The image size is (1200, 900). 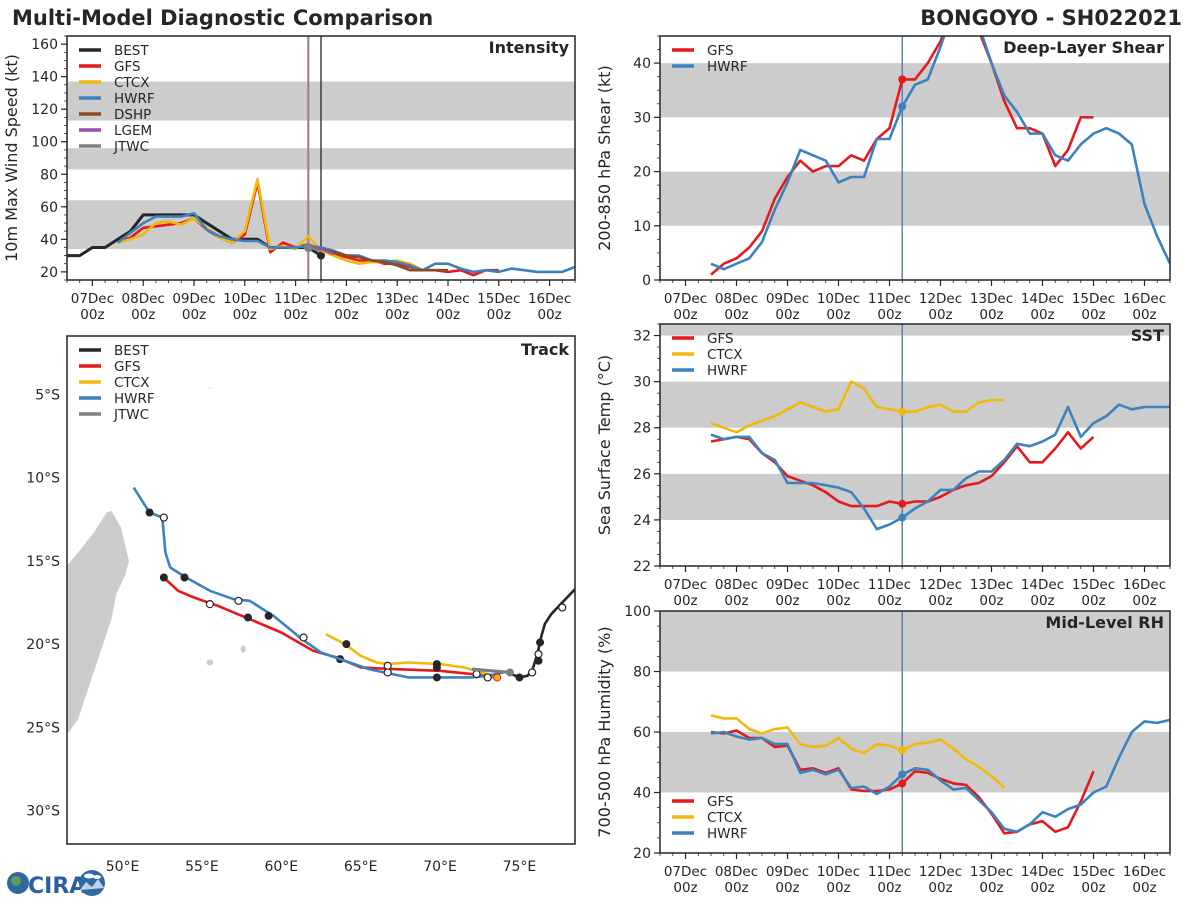 What do you see at coordinates (11, 158) in the screenshot?
I see `y-axis-label: 10m Max Wind Speed (kt)` at bounding box center [11, 158].